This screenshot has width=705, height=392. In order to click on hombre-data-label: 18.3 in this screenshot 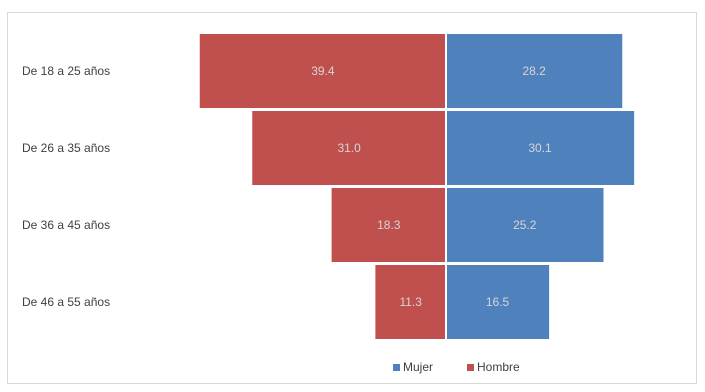, I will do `click(389, 225)`.